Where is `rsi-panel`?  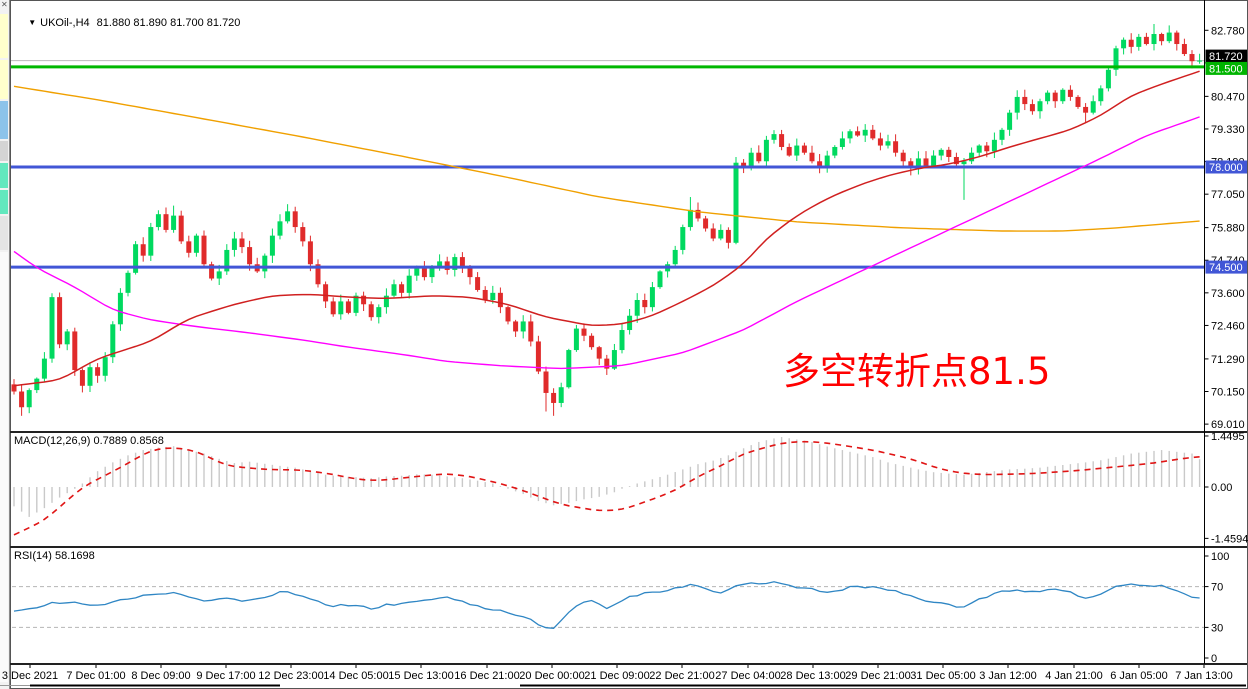 rsi-panel is located at coordinates (608, 605).